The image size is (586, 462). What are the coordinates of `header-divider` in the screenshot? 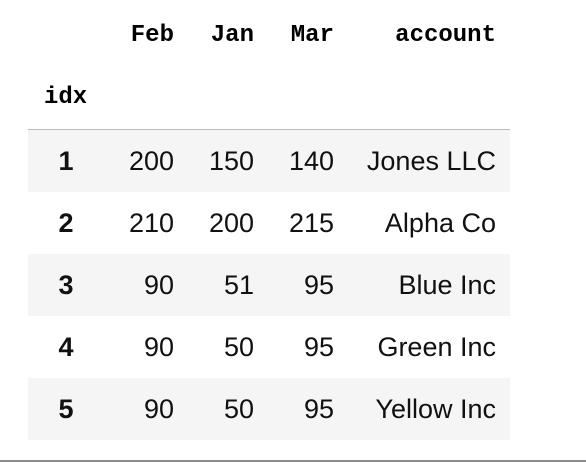 It's located at (269, 129).